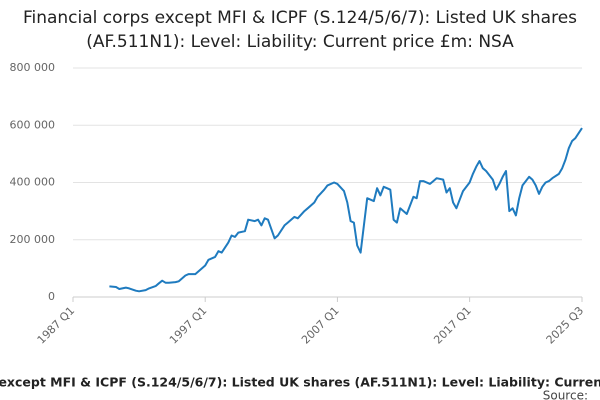 The image size is (600, 400). What do you see at coordinates (56, 325) in the screenshot?
I see `x-tick-label: 1987 Q1` at bounding box center [56, 325].